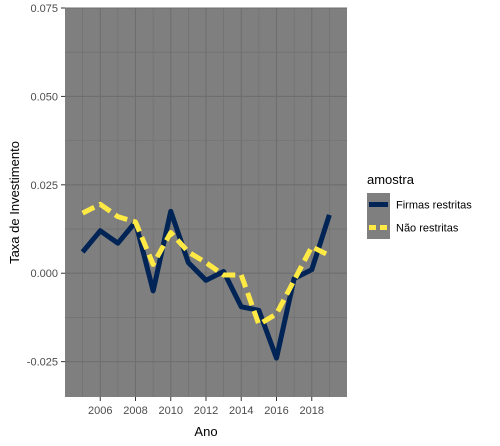  Describe the element at coordinates (434, 206) in the screenshot. I see `legend-label: Firmas restritas` at that location.